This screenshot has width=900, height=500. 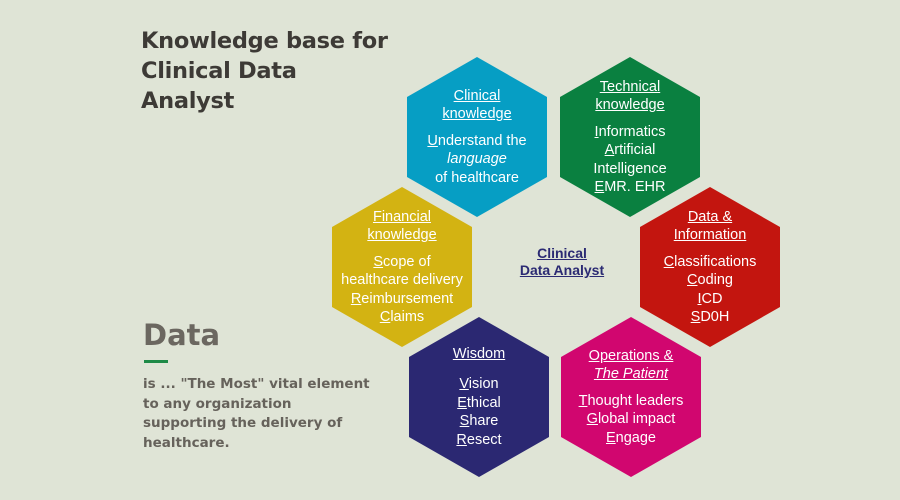 I want to click on hex-heading: Technical knowledge, so click(x=630, y=96).